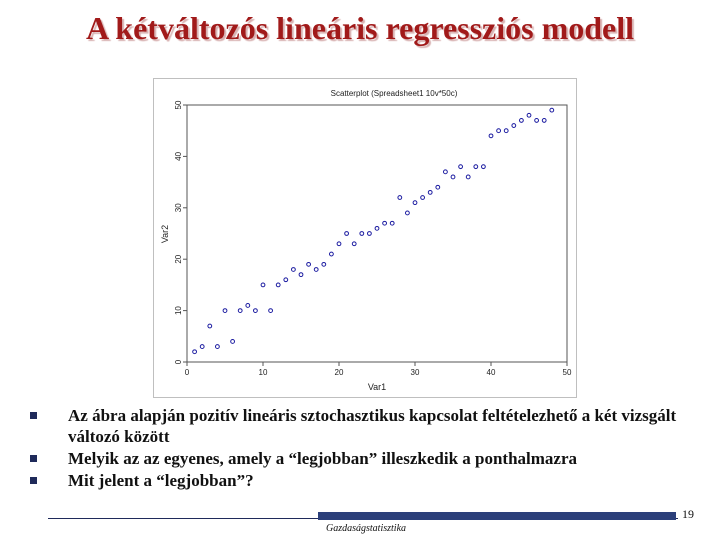  What do you see at coordinates (377, 387) in the screenshot?
I see `x-axis-label: Var1` at bounding box center [377, 387].